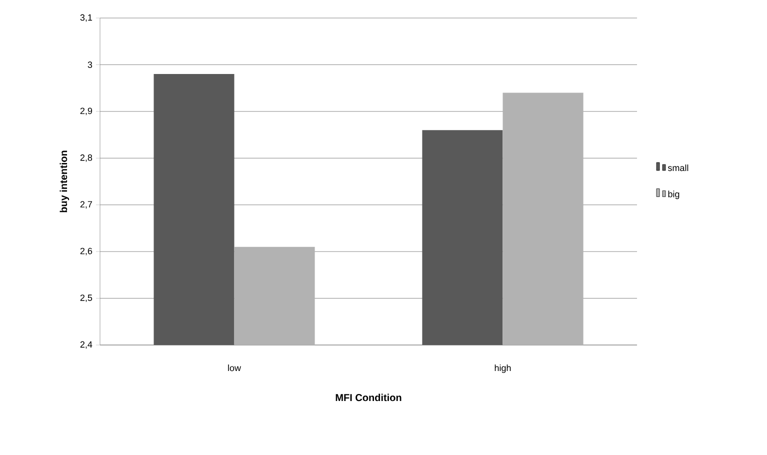  What do you see at coordinates (86, 298) in the screenshot?
I see `y-tick-label: 2,5` at bounding box center [86, 298].